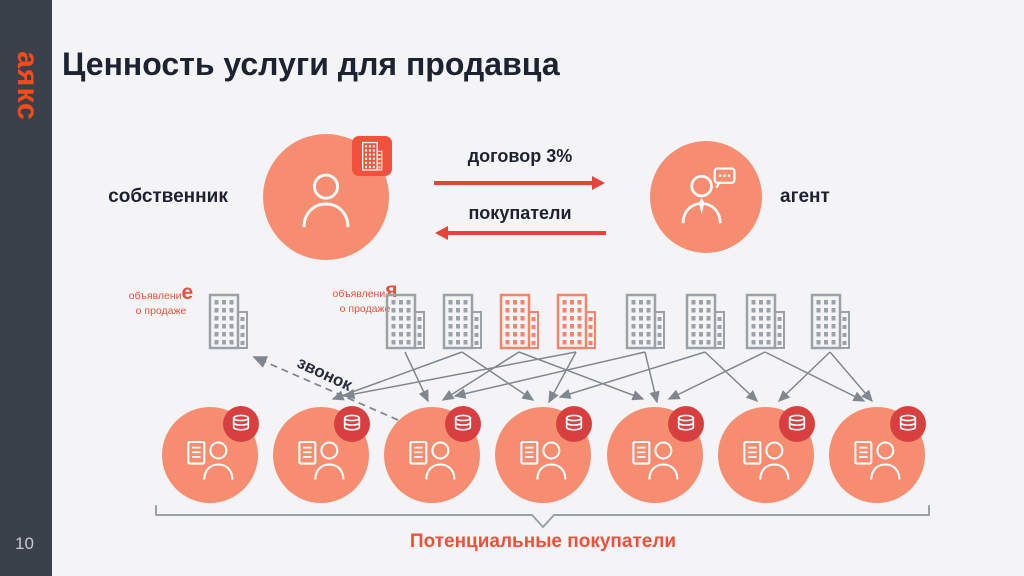 Image resolution: width=1024 pixels, height=576 pixels. I want to click on agent-avatar, so click(706, 197).